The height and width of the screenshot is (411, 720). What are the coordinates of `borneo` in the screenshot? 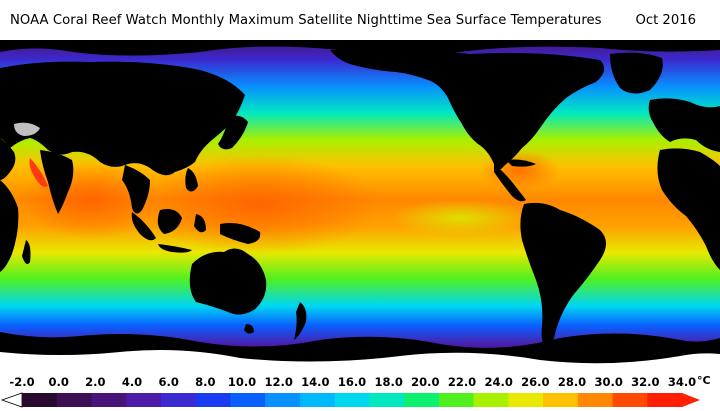 It's located at (169, 221).